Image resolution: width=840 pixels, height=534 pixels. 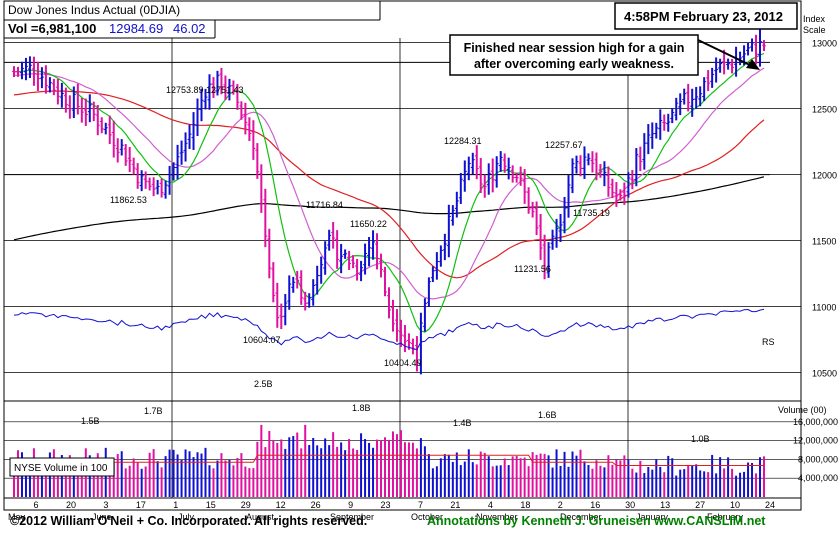 What do you see at coordinates (815, 422) in the screenshot?
I see `volume-tick-label: 16,000,000` at bounding box center [815, 422].